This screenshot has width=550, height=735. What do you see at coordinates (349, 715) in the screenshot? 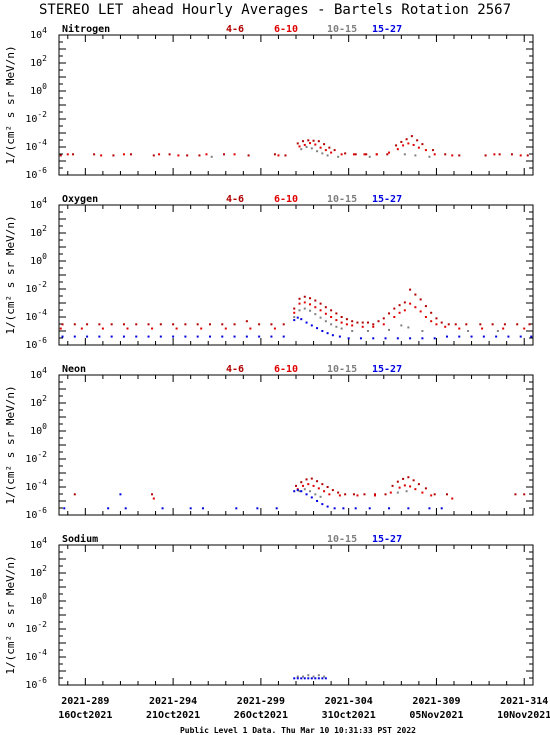
I see `x-tick-date-label: 31Oct2021` at bounding box center [349, 715].